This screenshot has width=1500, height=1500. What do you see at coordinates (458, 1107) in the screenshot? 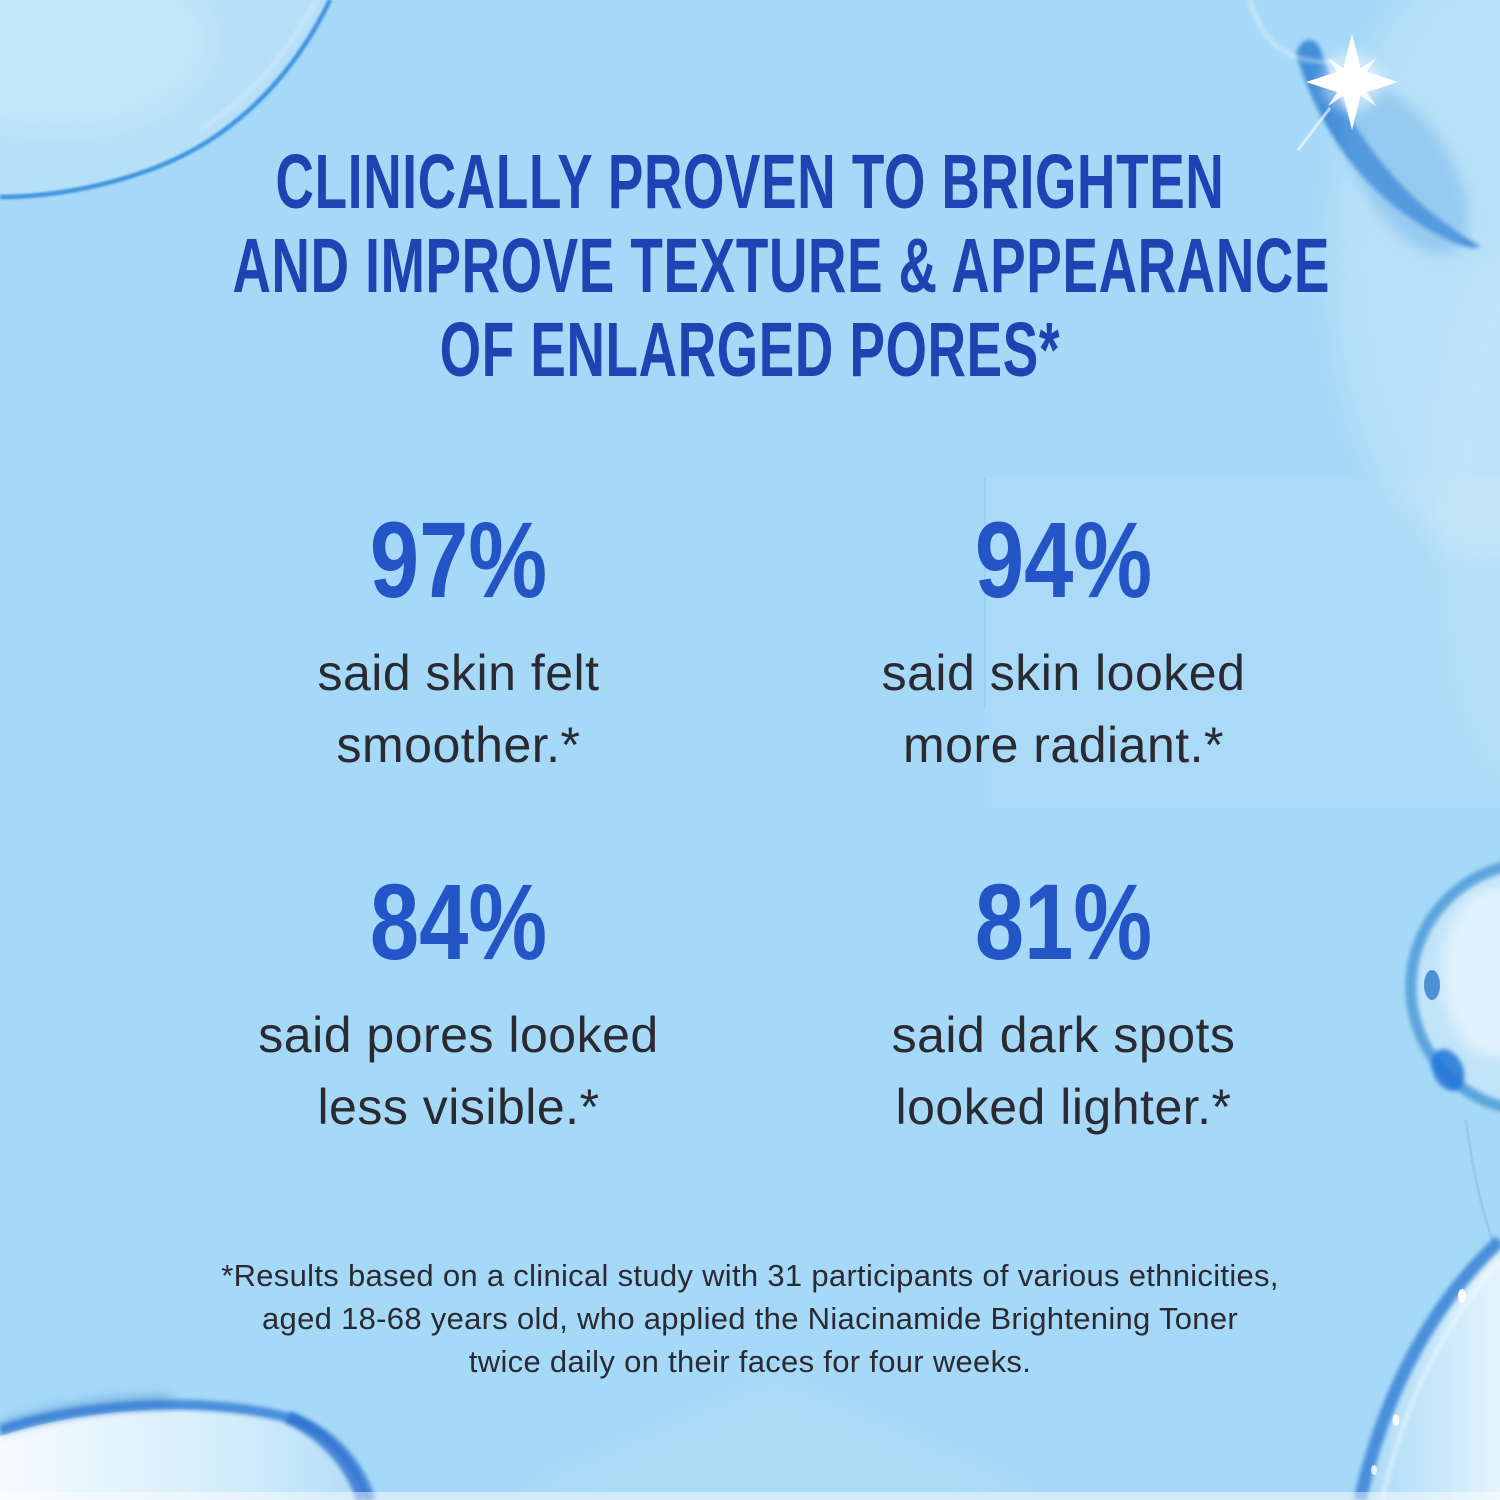
I see `stat-label-line-2: less visible.*` at bounding box center [458, 1107].